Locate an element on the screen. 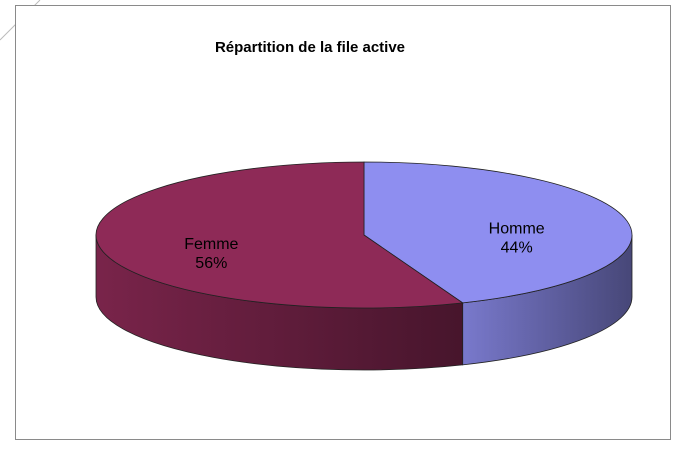  slice-label: Femme is located at coordinates (211, 244).